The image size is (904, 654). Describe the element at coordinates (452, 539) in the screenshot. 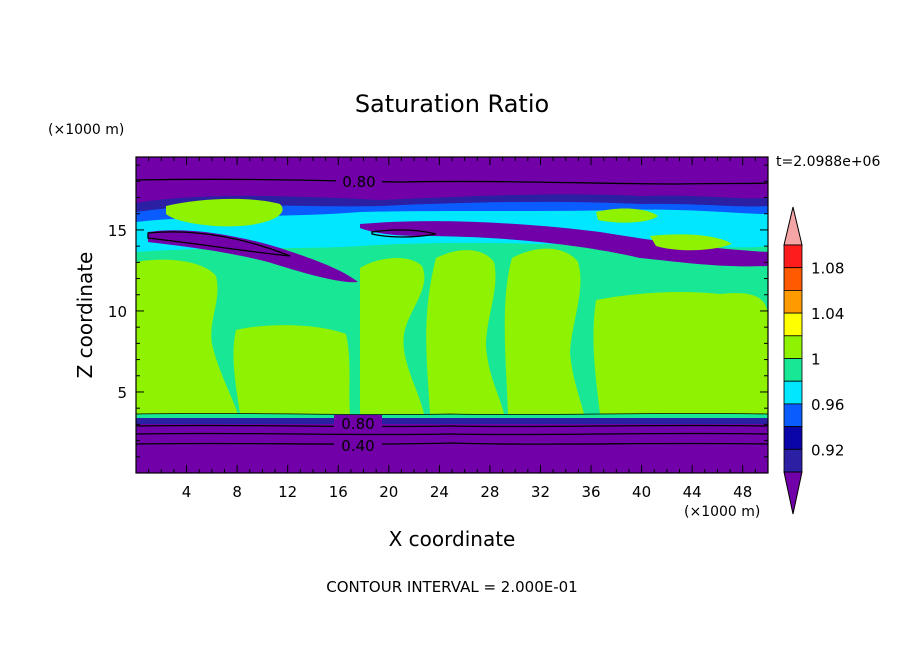

I see `x-axis-title: X coordinate` at that location.